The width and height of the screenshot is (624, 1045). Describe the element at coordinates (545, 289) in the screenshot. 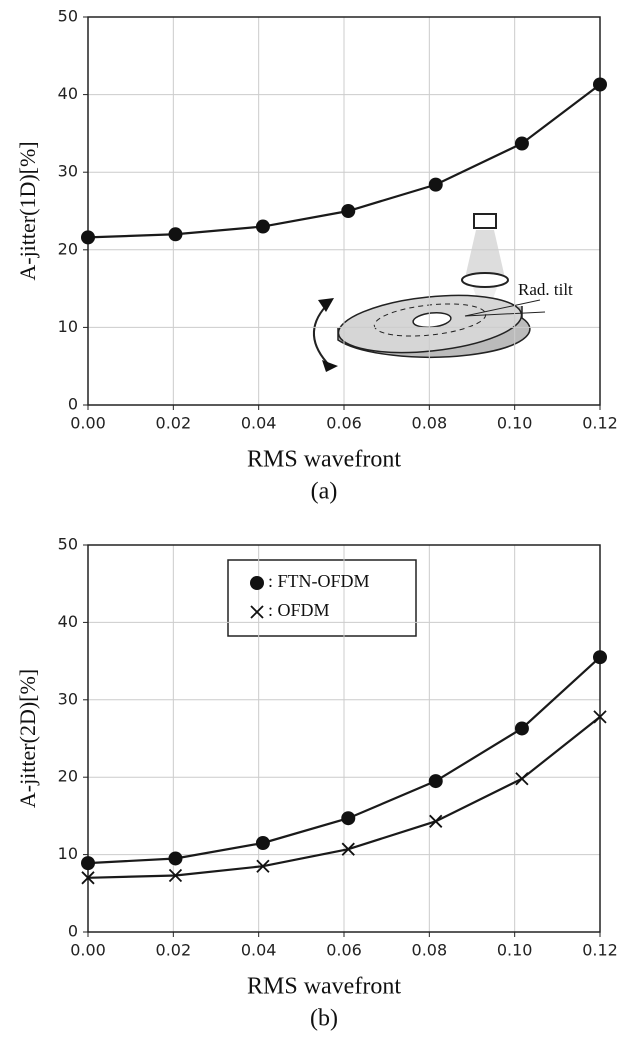

I see `annotation: Rad. tilt` at that location.